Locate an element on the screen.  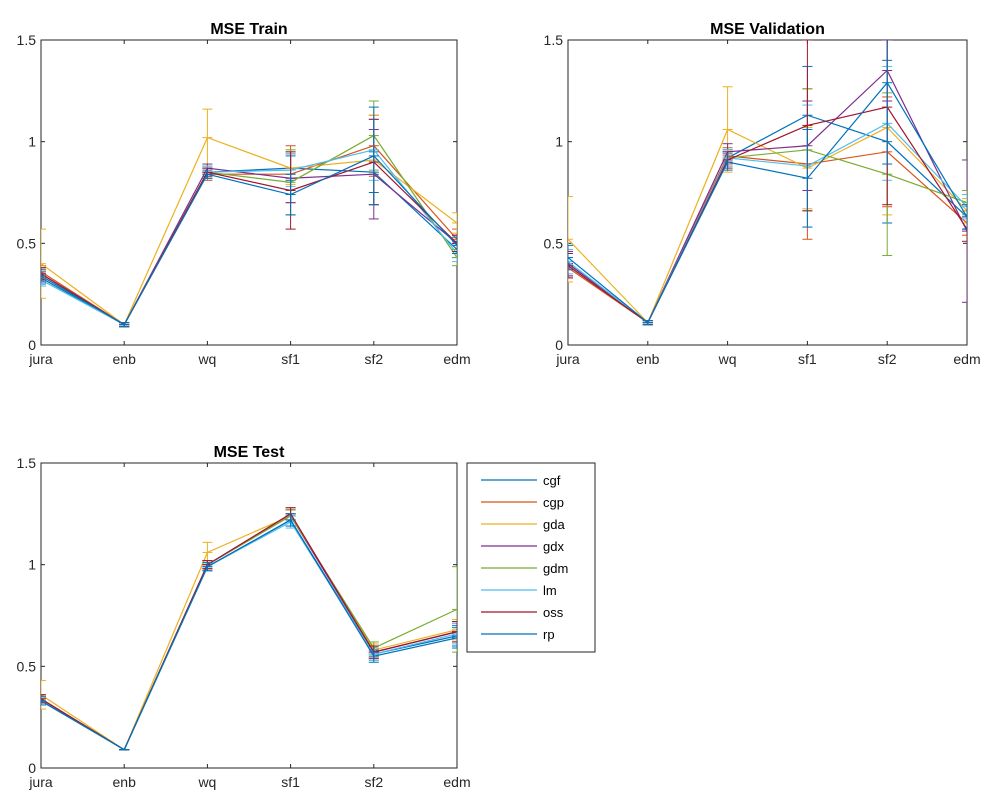
error-bar-cgf is located at coordinates (454, 636).